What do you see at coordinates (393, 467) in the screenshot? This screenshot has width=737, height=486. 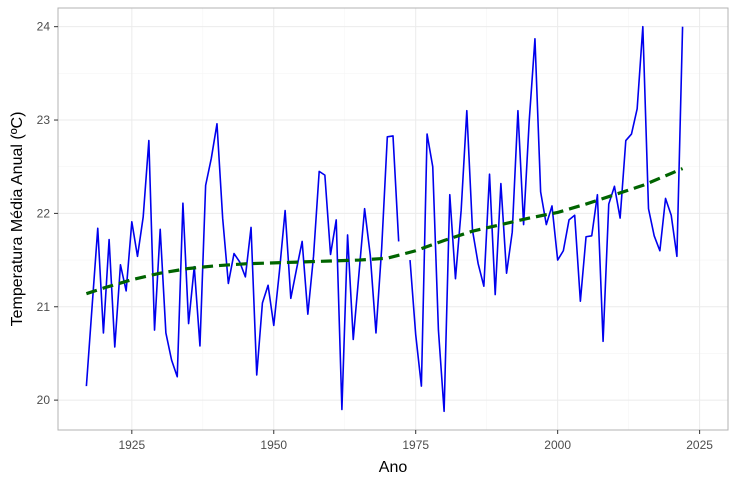 I see `x-axis-title: Ano` at bounding box center [393, 467].